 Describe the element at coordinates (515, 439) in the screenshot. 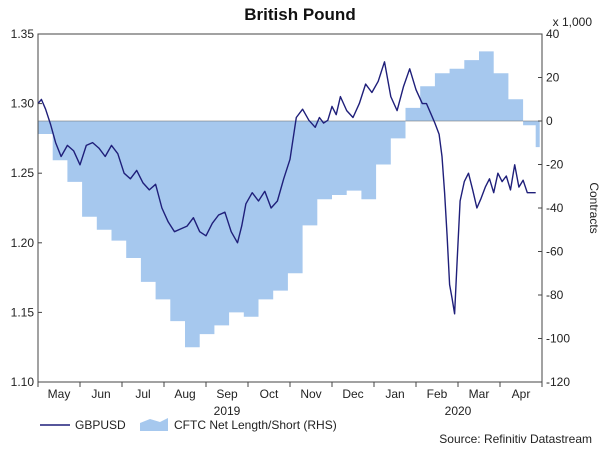

I see `source-note: Source: Refinitiv Datastream` at that location.